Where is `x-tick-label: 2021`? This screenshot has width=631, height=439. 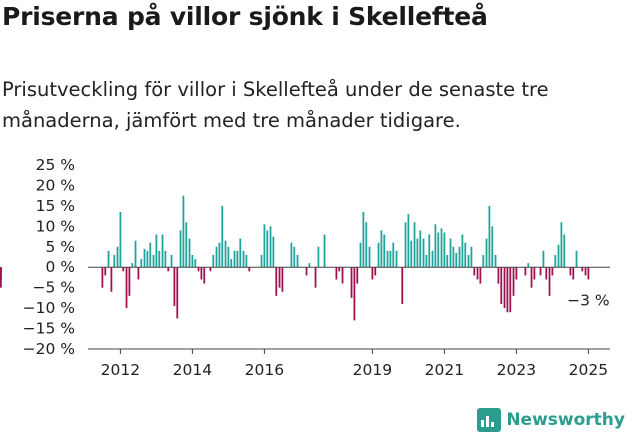 x-tick-label: 2021 is located at coordinates (444, 370).